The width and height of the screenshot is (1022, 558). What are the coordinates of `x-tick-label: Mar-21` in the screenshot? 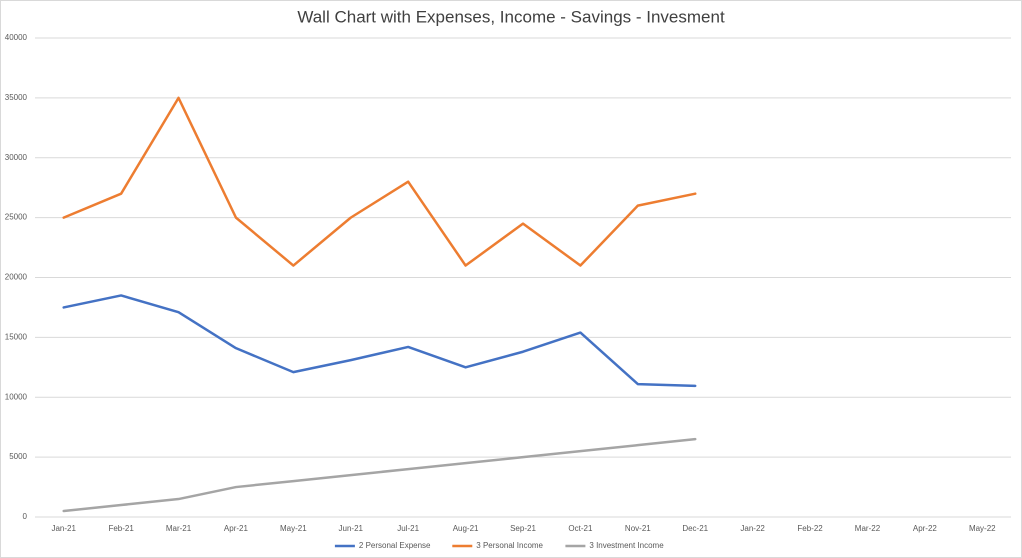 It's located at (179, 528).